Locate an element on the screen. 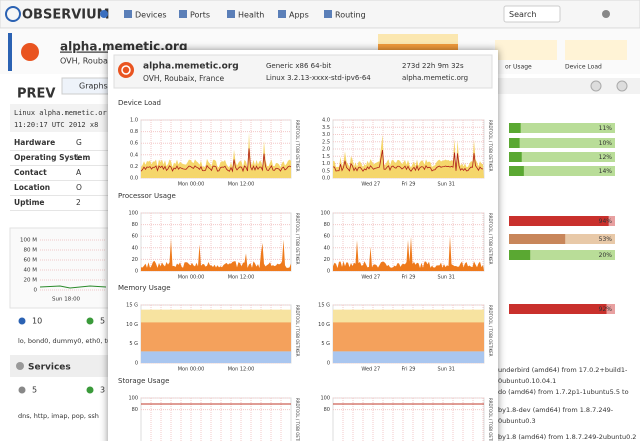  search-box is located at coordinates (532, 14).